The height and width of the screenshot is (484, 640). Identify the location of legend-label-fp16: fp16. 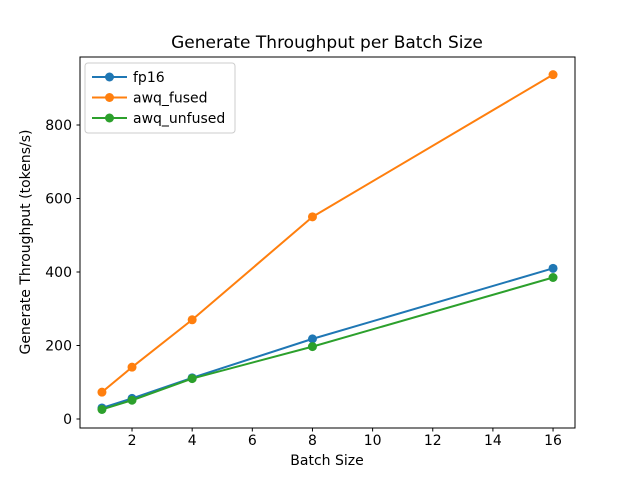
(149, 78).